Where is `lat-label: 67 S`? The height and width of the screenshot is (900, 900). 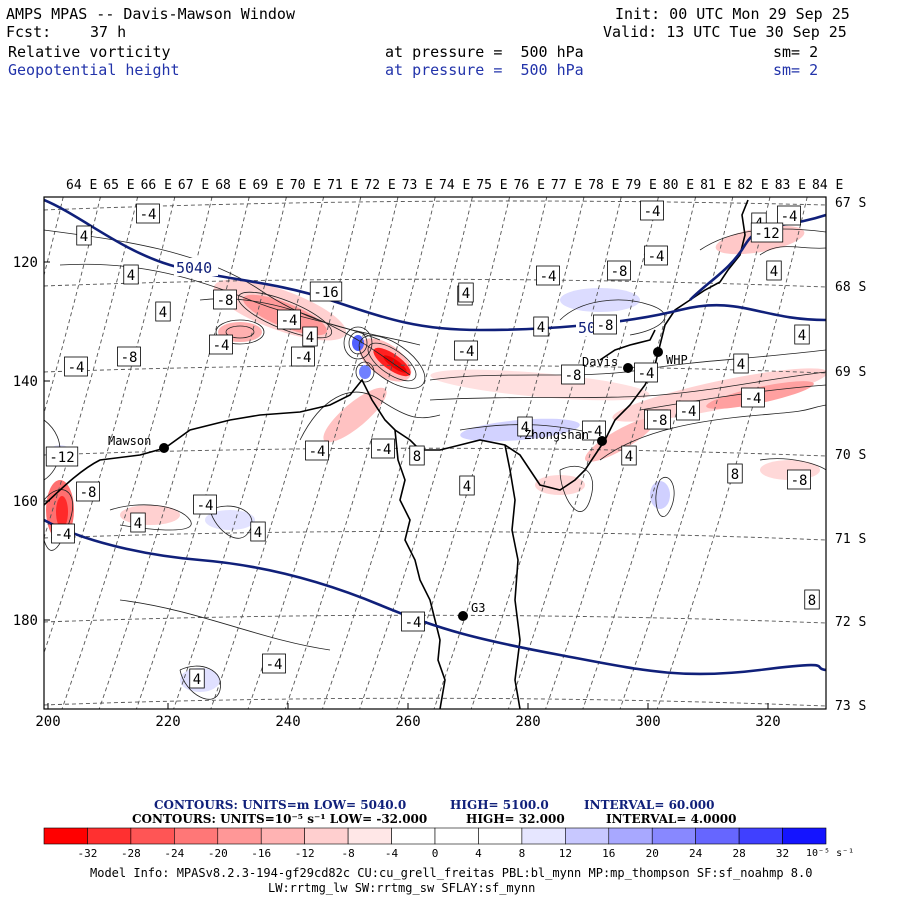
lat-label: 67 S is located at coordinates (850, 203).